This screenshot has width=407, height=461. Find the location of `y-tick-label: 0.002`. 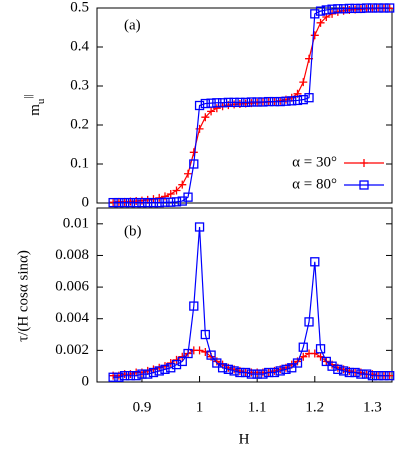

y-tick-label: 0.002 is located at coordinates (72, 350).